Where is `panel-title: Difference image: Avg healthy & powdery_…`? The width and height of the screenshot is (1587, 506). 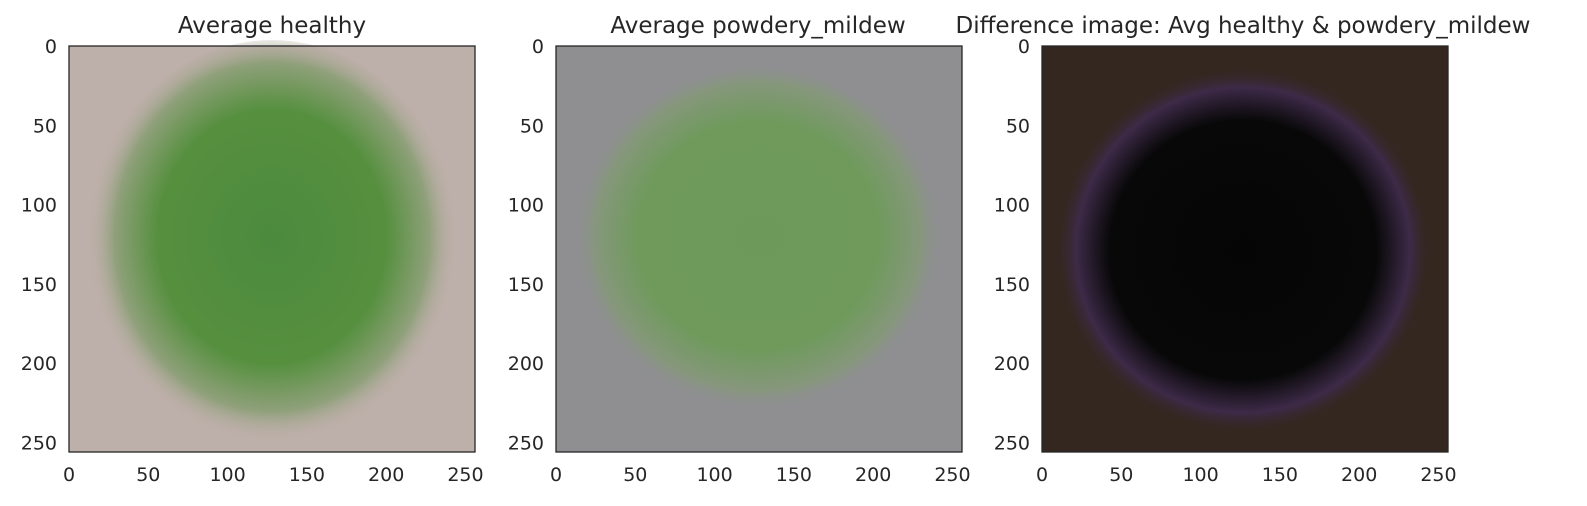 panel-title: Difference image: Avg healthy & powdery_… is located at coordinates (1242, 26).